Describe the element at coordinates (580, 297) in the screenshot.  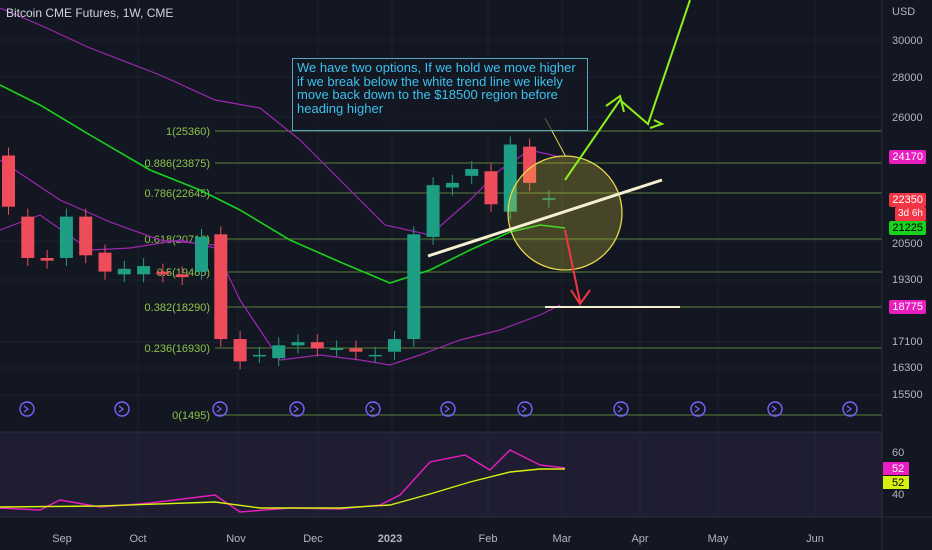
I see `bear-arrowhead` at that location.